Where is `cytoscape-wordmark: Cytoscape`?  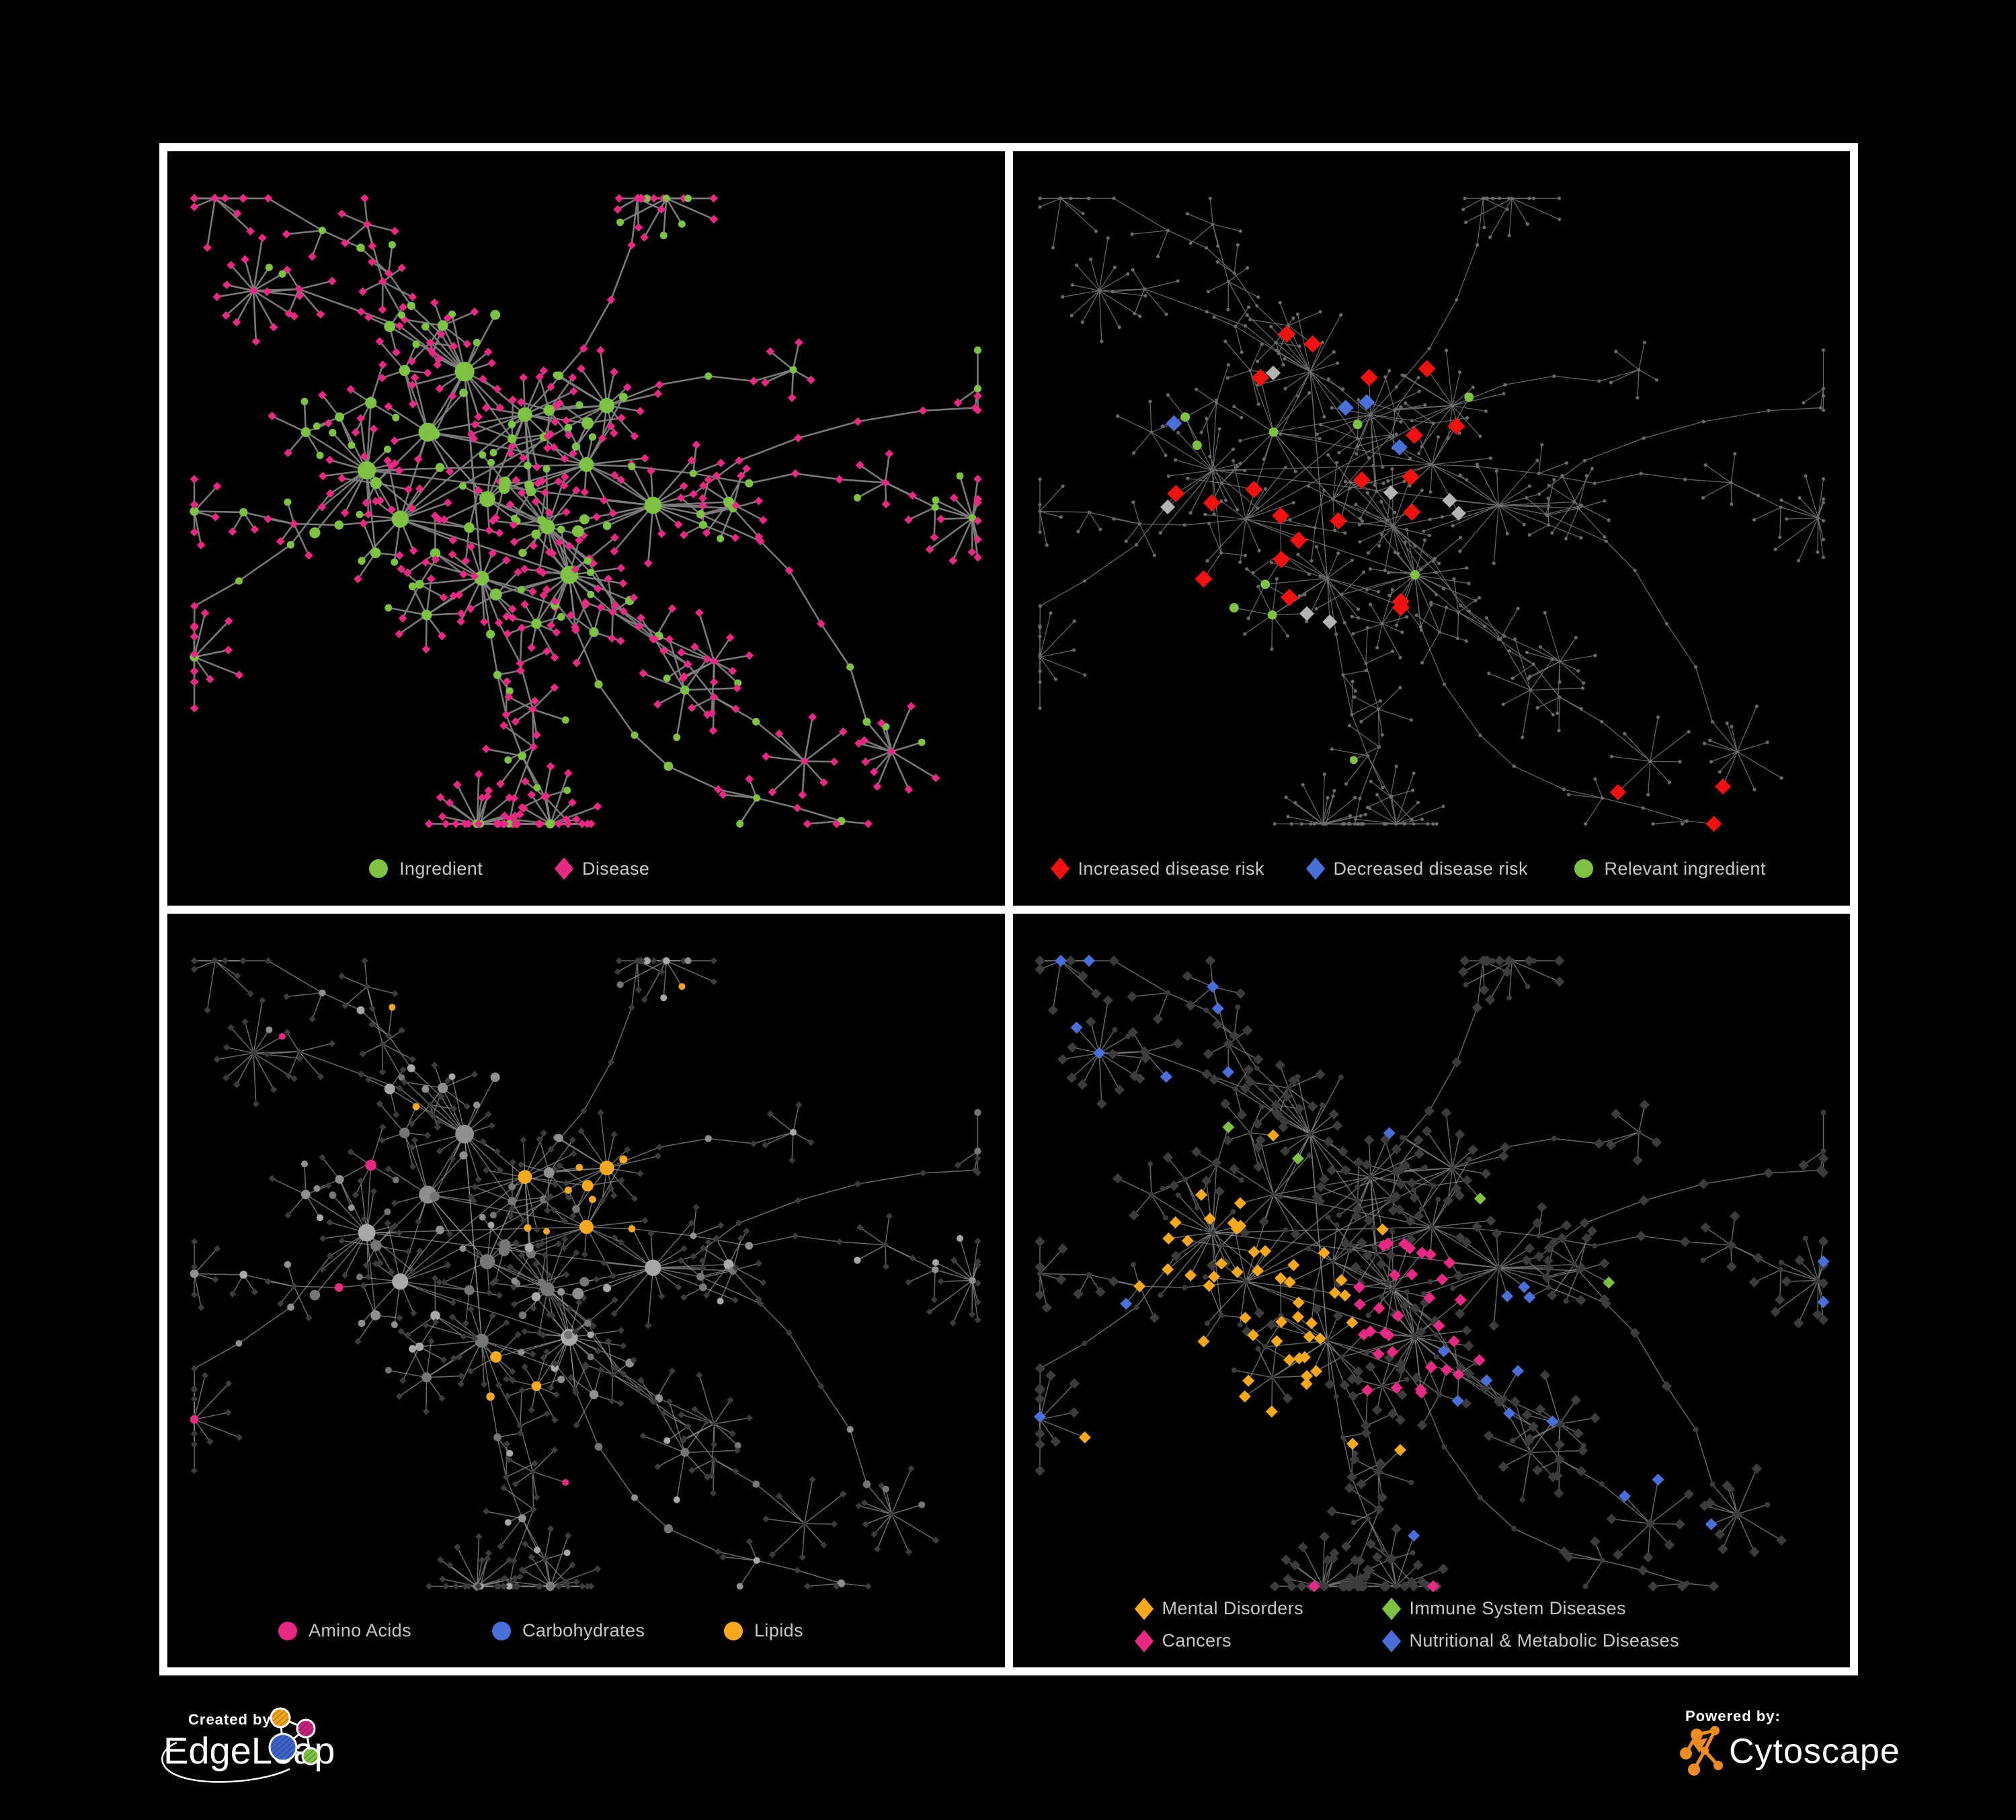 cytoscape-wordmark: Cytoscape is located at coordinates (1814, 1751).